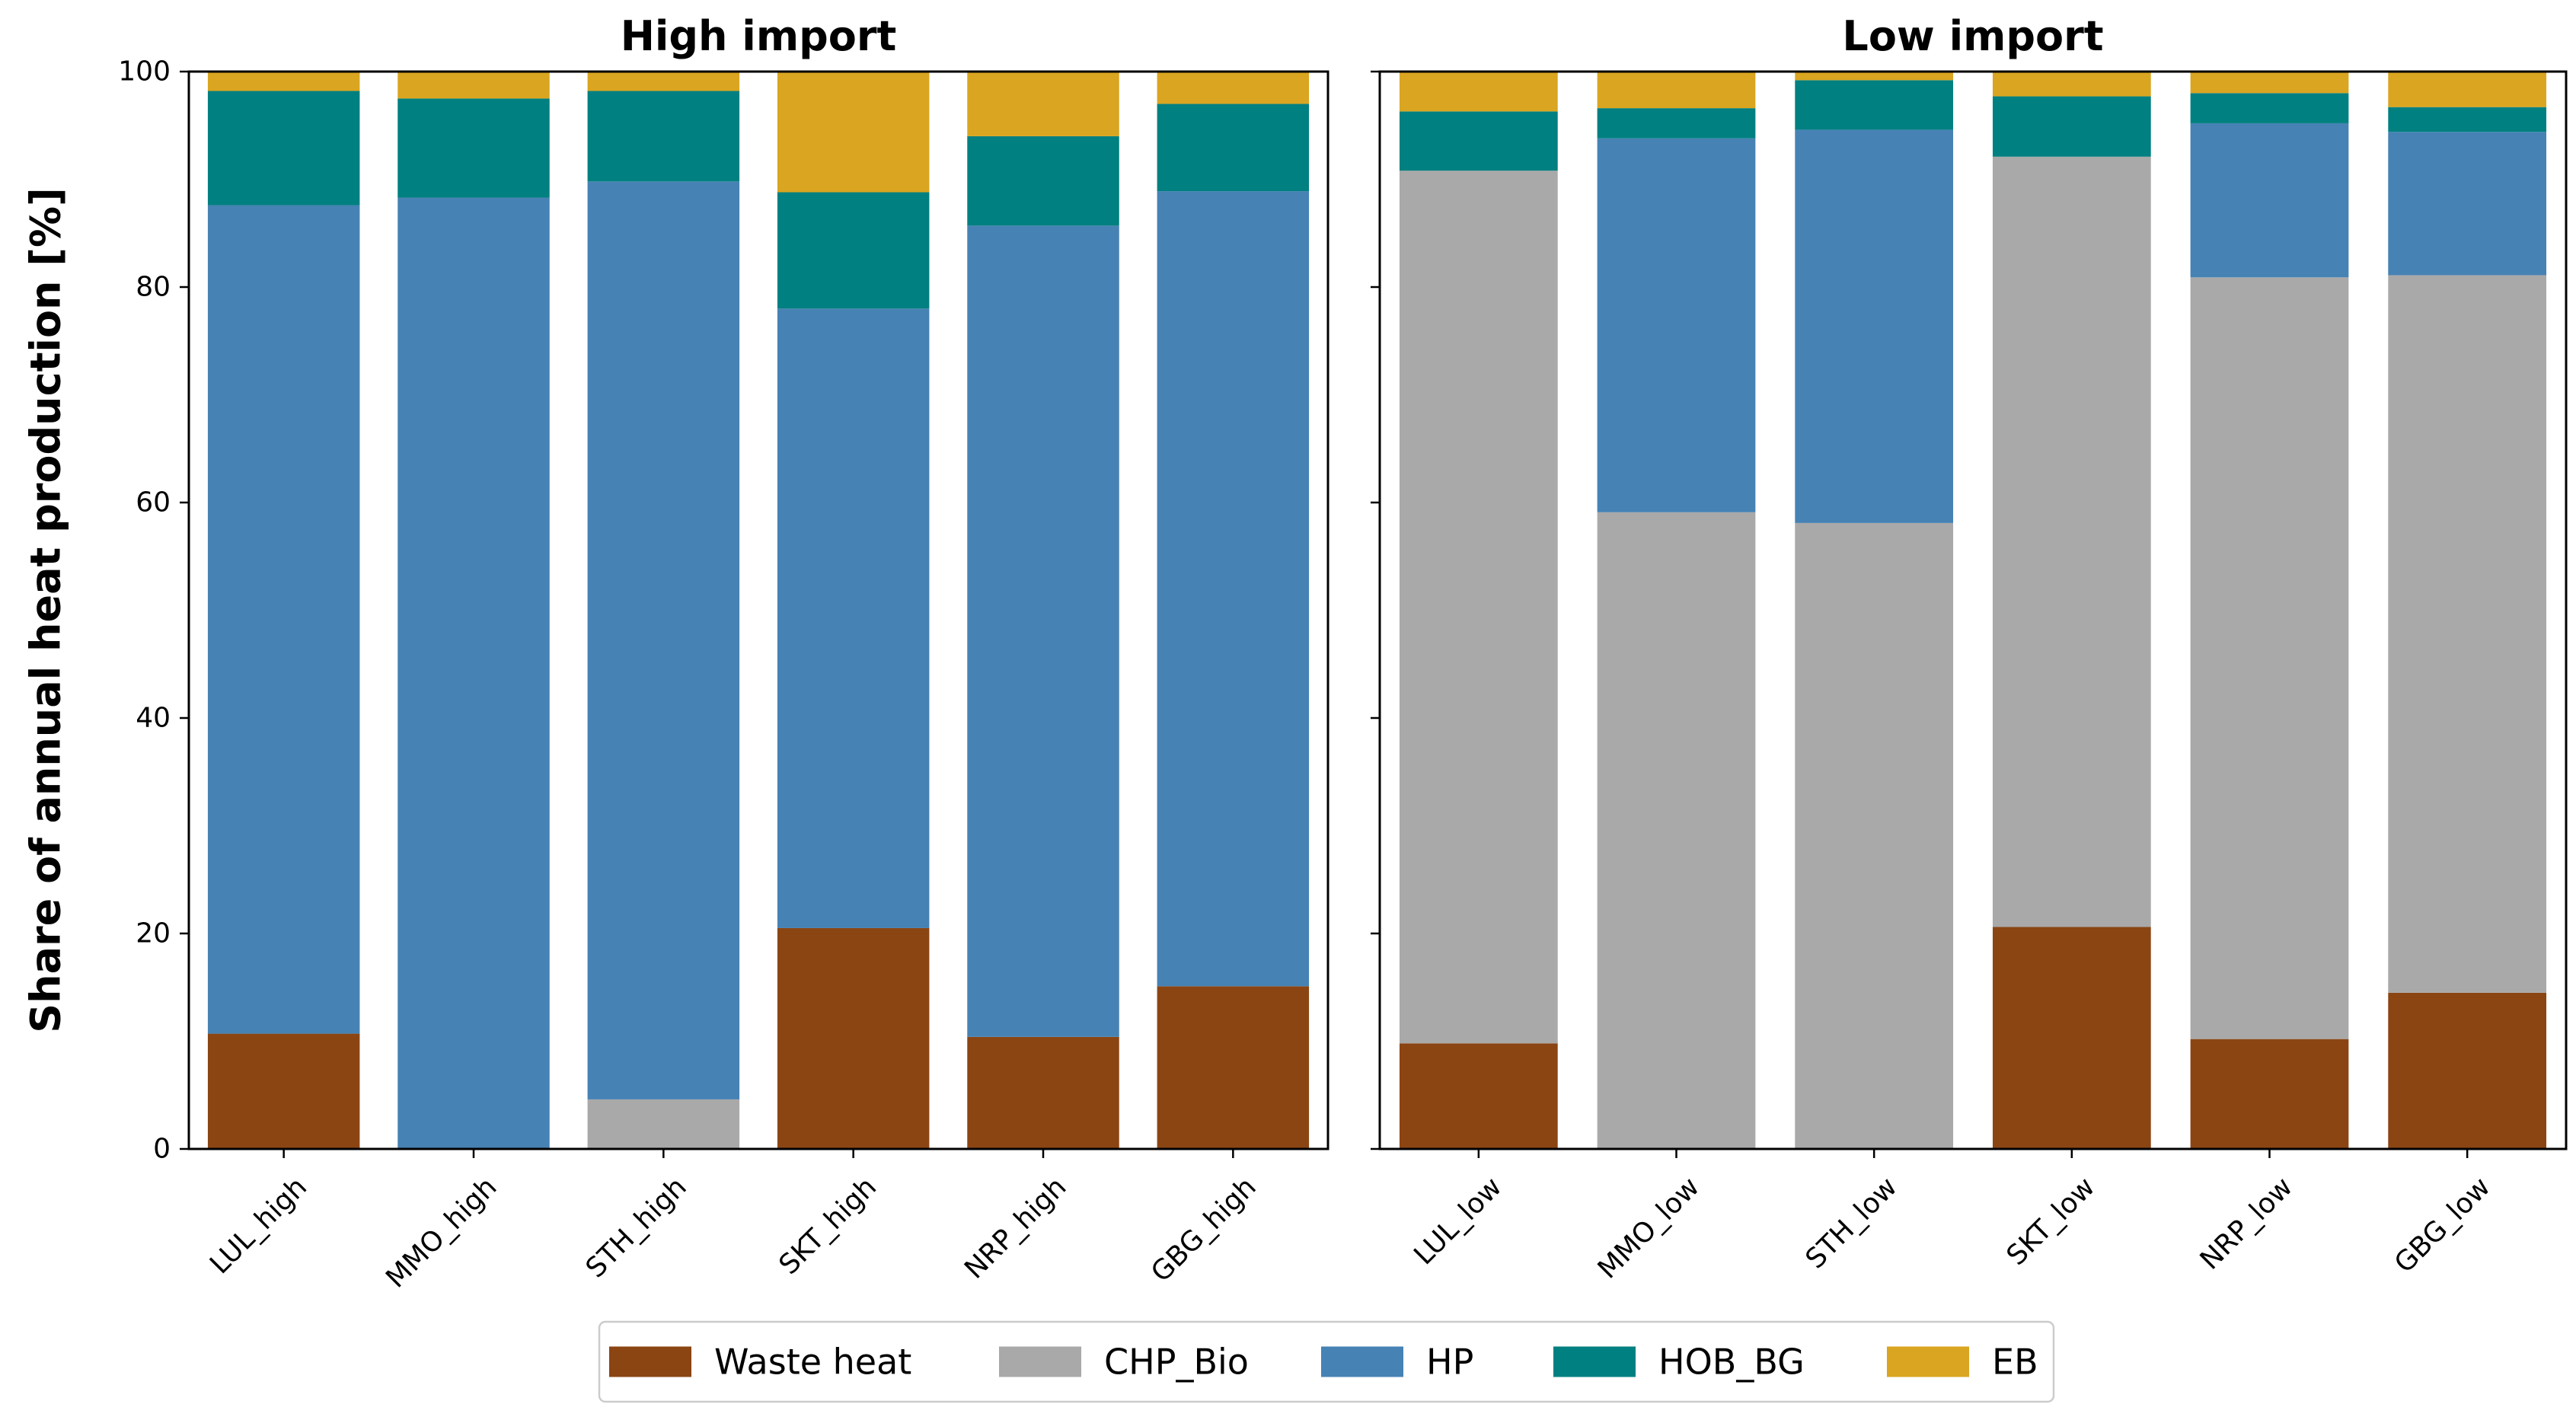 This screenshot has height=1420, width=2576. I want to click on legend-label-hp: HP, so click(1449, 1362).